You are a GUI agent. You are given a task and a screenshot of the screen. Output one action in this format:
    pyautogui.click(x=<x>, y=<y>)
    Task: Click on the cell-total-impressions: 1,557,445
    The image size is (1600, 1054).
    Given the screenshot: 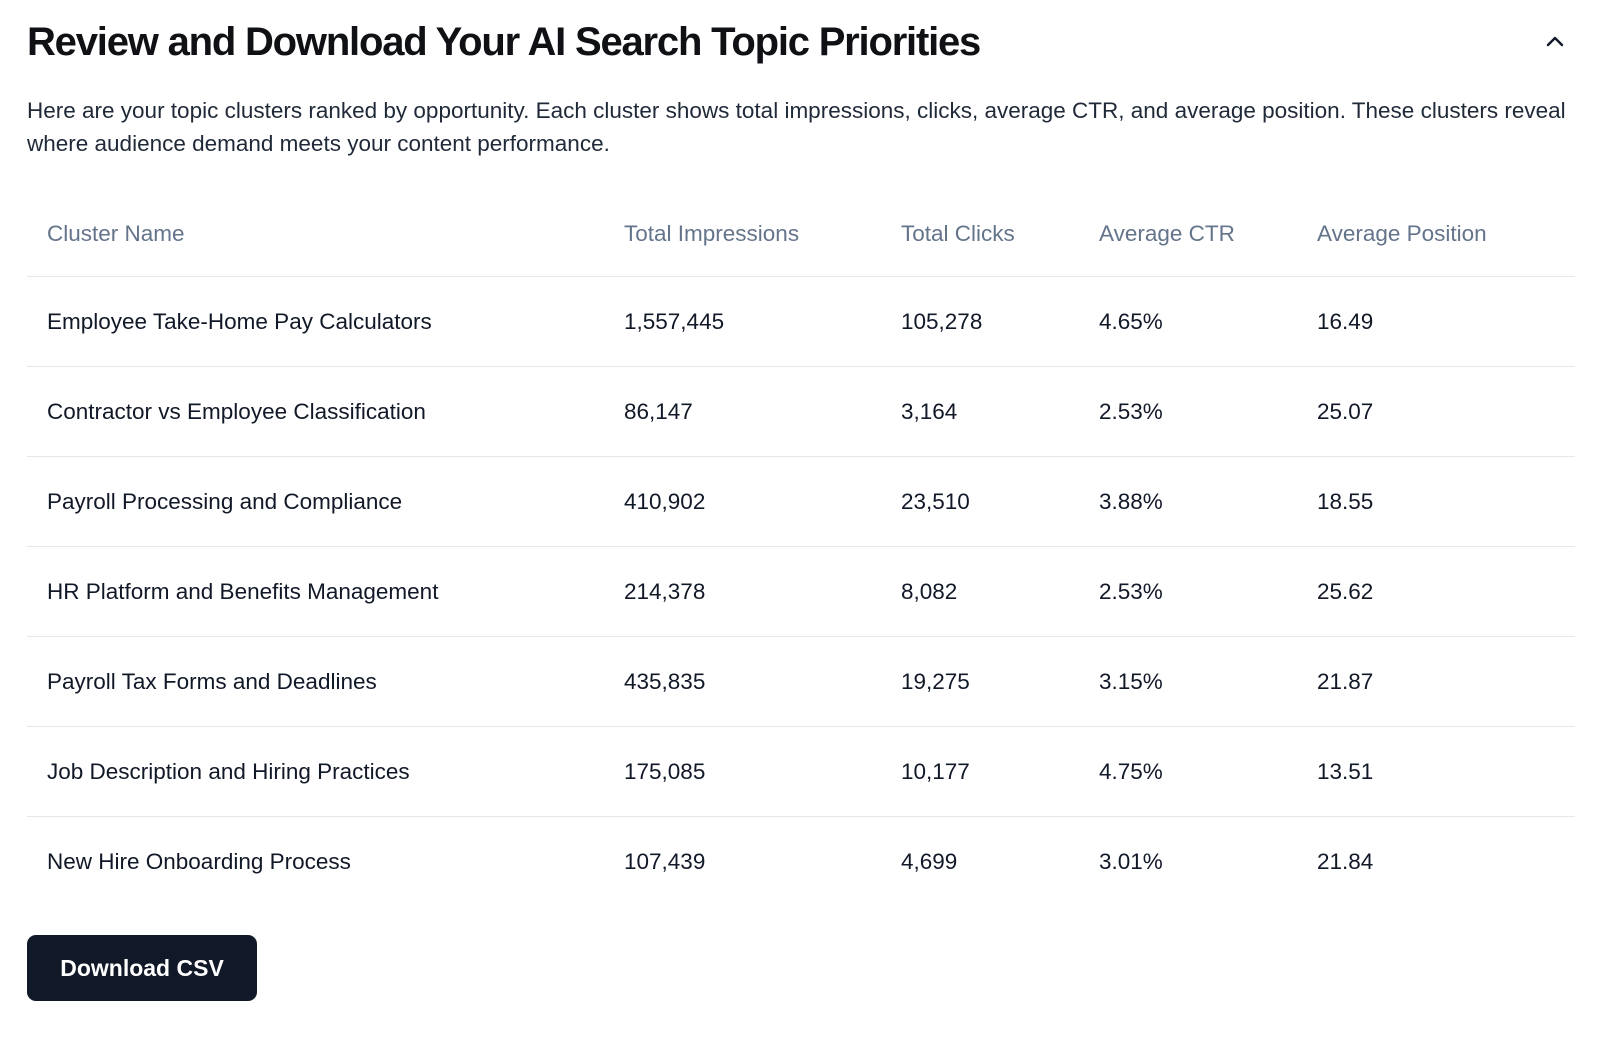 What is the action you would take?
    pyautogui.click(x=742, y=321)
    